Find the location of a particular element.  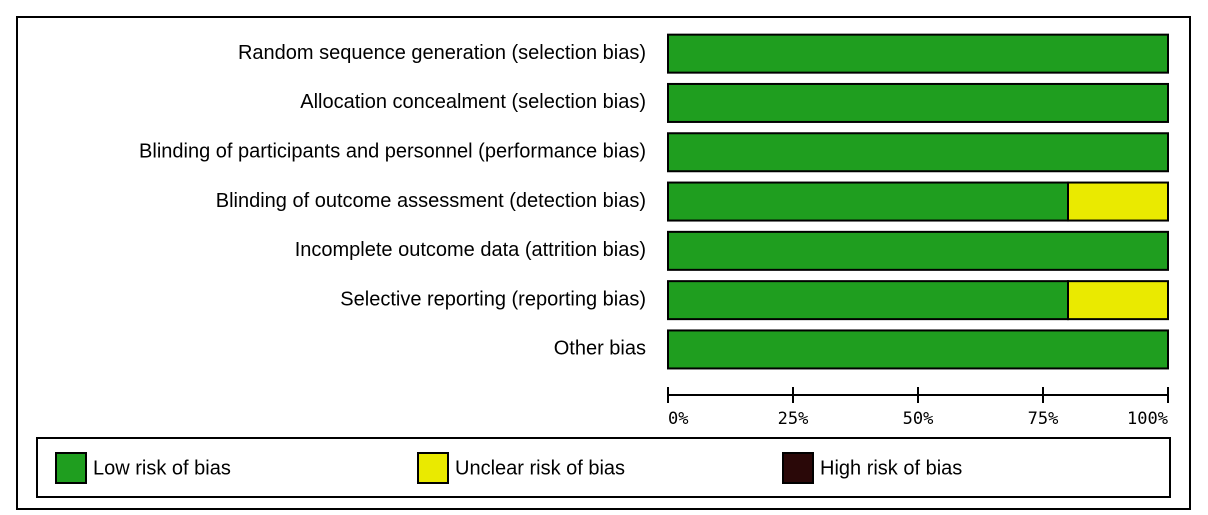

category-label: Other bias is located at coordinates (600, 349).